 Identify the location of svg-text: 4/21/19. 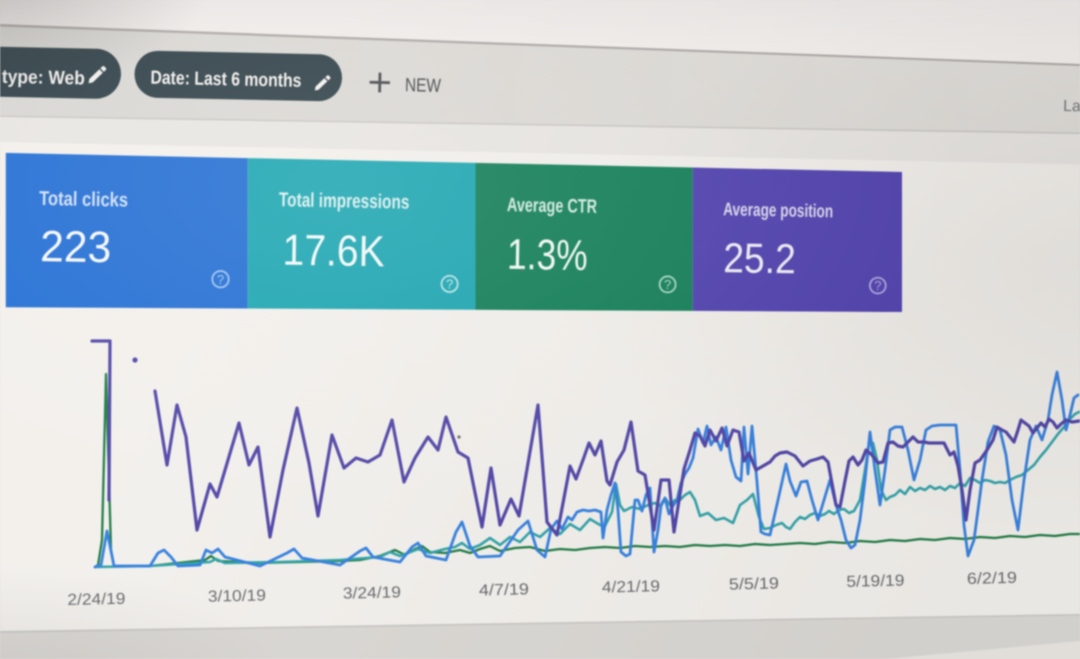
(631, 587).